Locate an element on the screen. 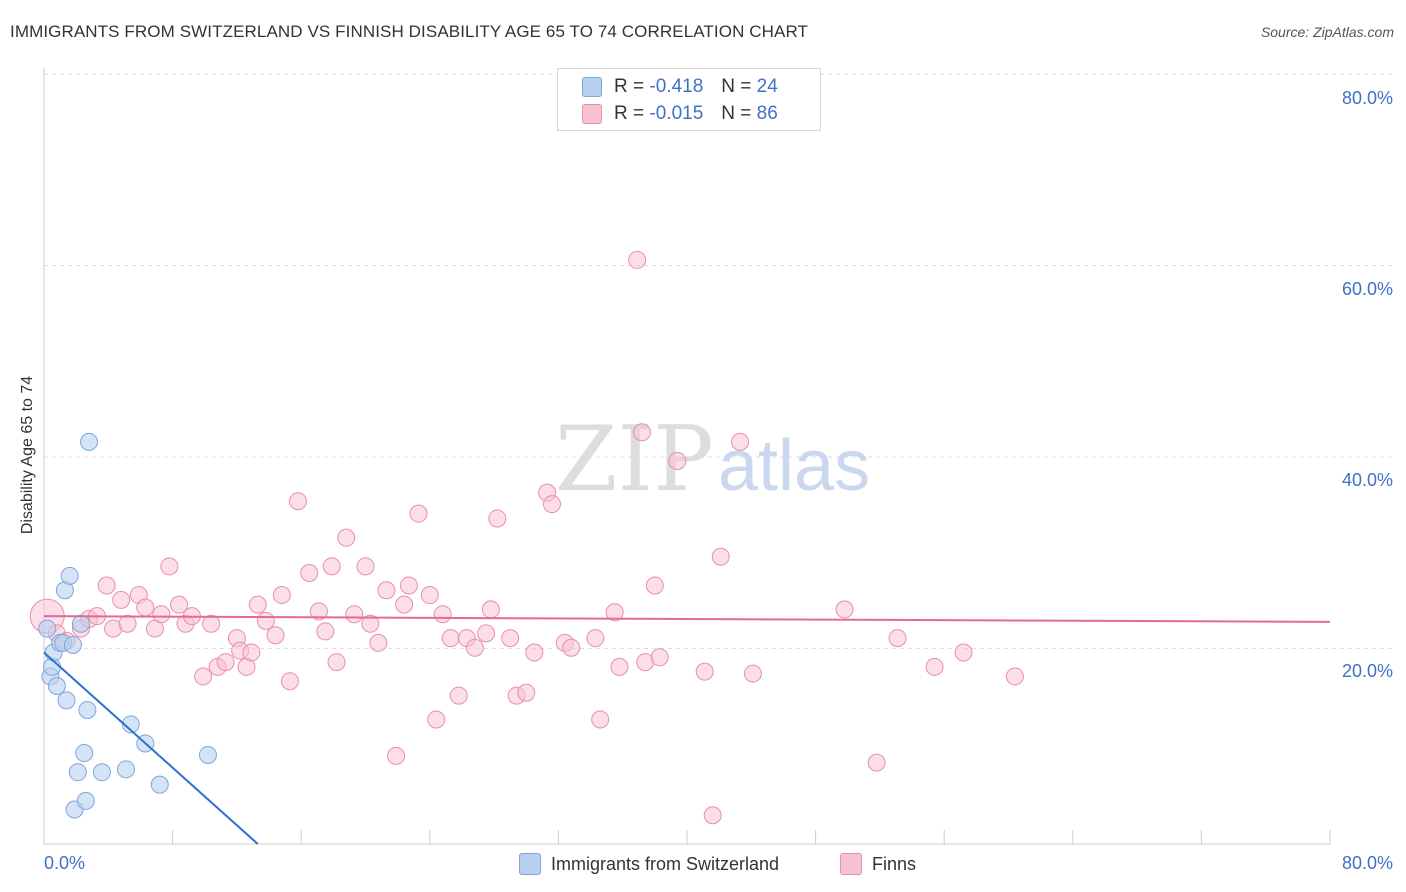 The width and height of the screenshot is (1406, 892). legend-r-value: -0.418 is located at coordinates (676, 86).